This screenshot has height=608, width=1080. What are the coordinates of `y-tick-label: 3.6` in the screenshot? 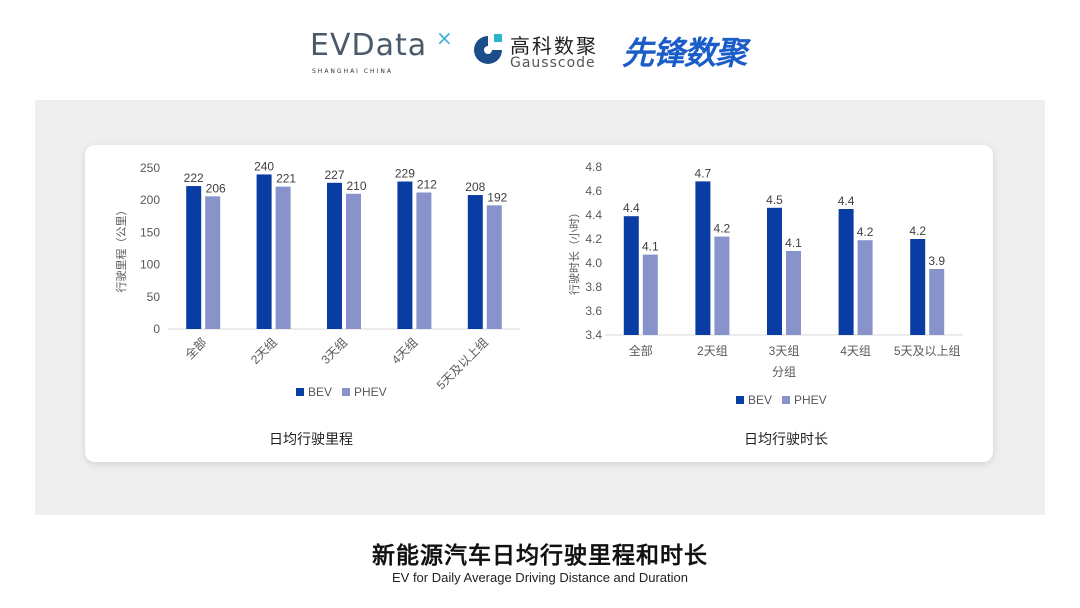 It's located at (593, 311).